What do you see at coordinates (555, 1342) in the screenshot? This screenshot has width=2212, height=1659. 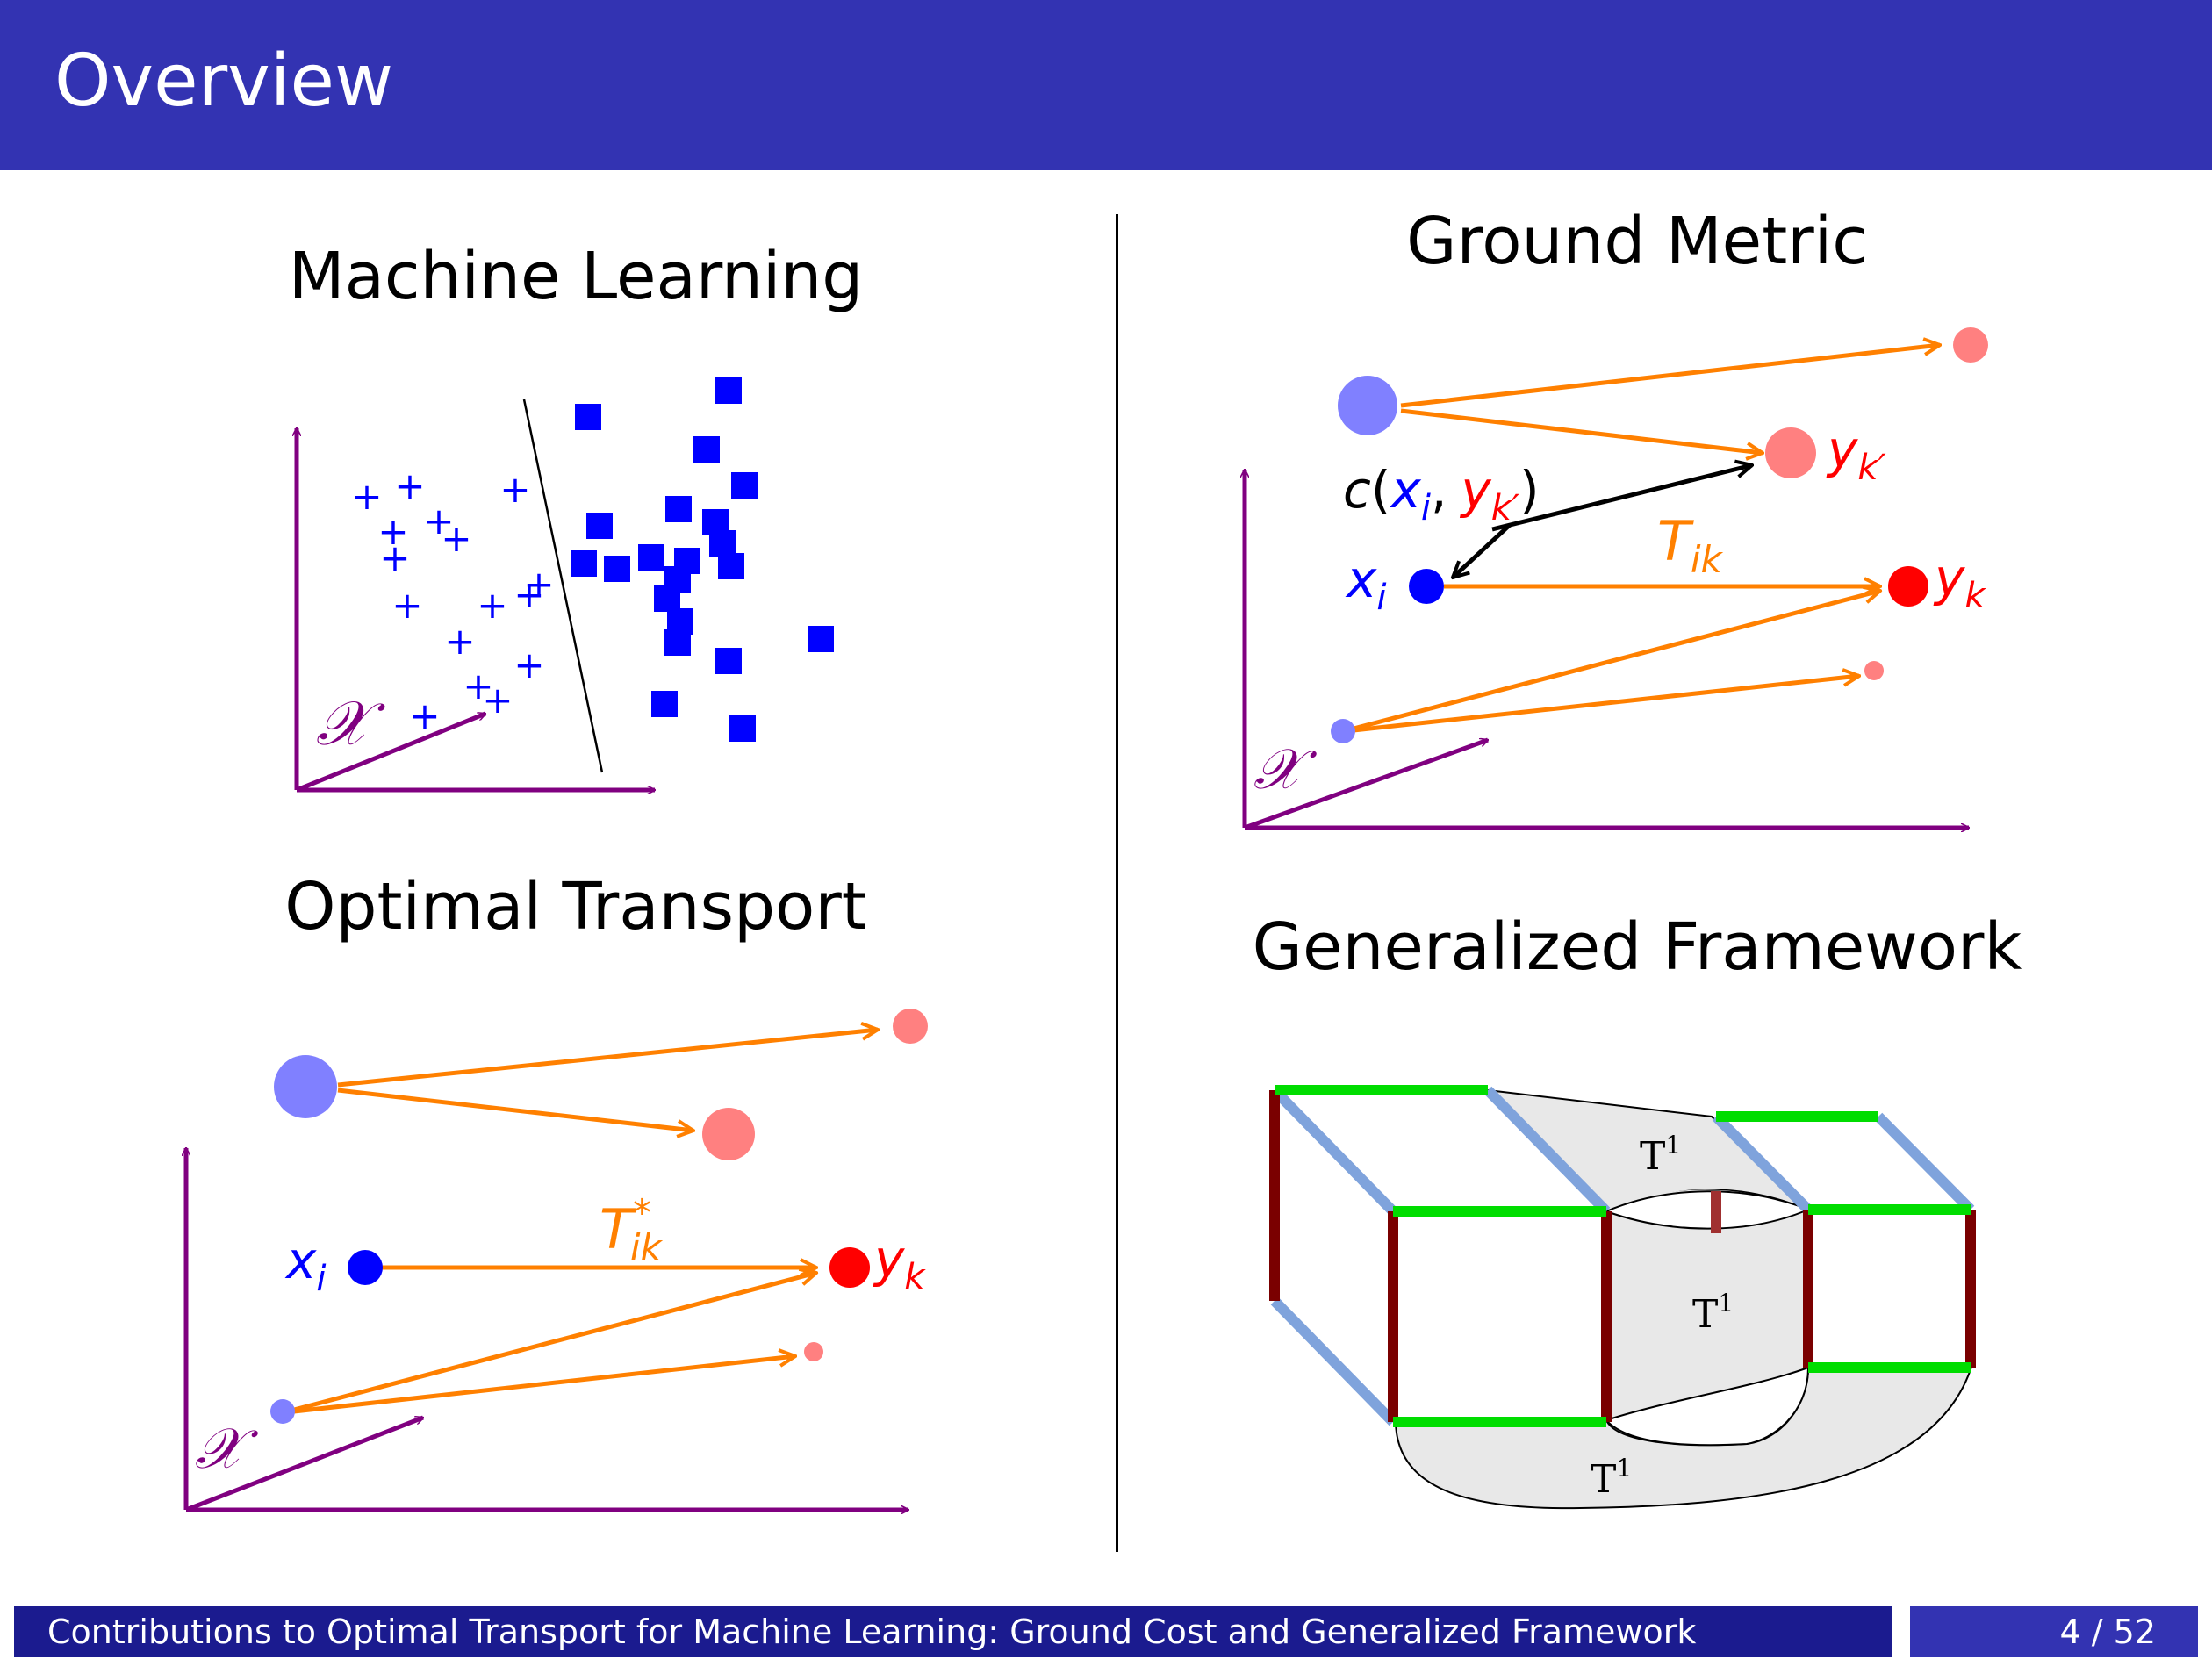 I see `ot-arrow-low-to-yk` at bounding box center [555, 1342].